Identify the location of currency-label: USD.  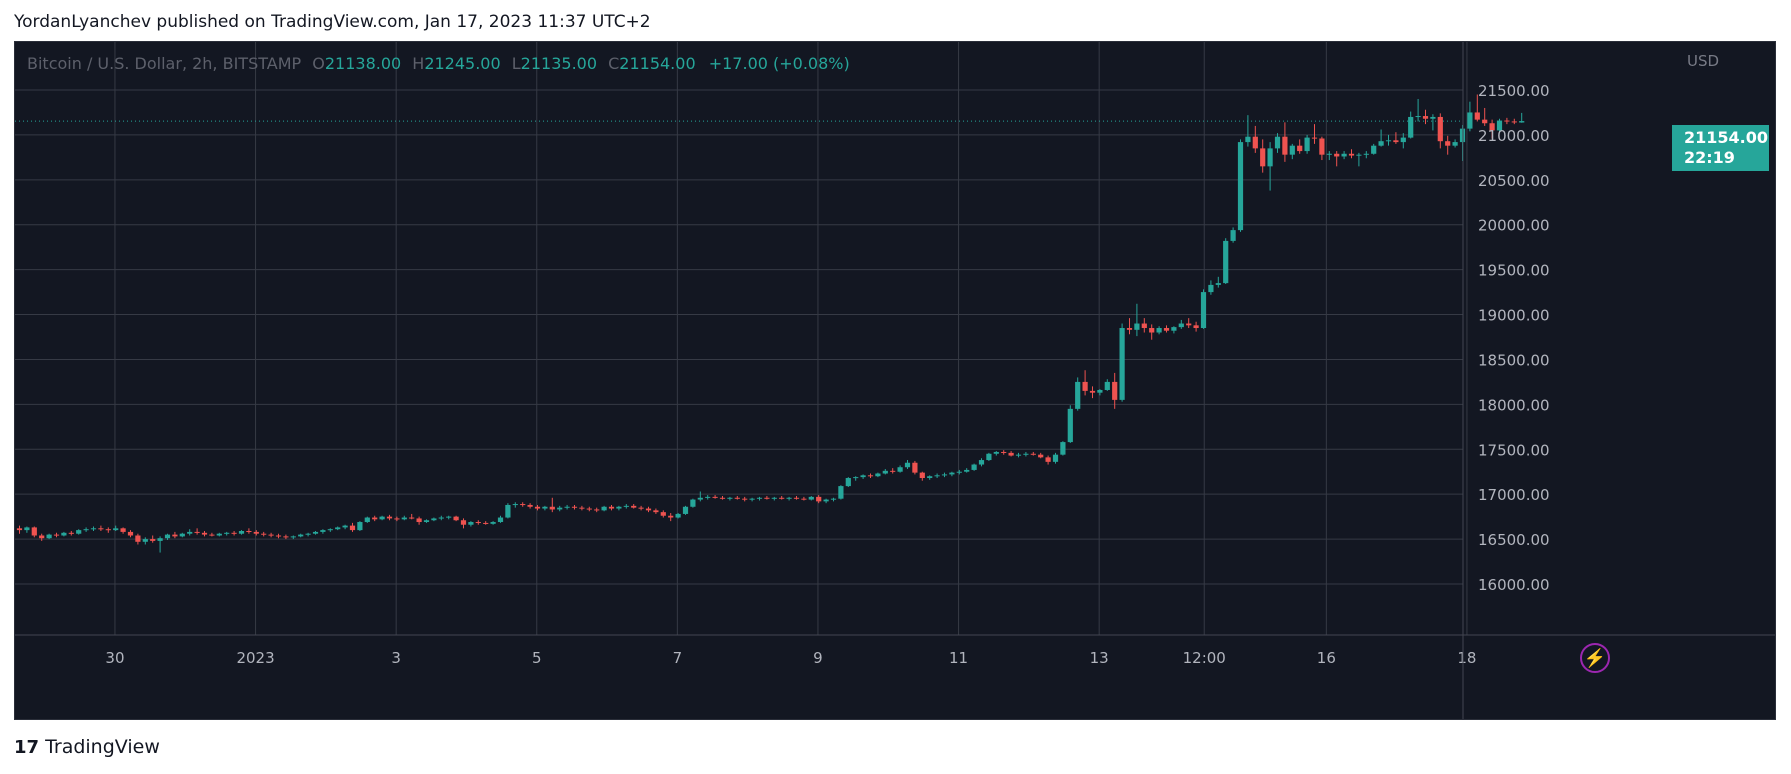
(1703, 61).